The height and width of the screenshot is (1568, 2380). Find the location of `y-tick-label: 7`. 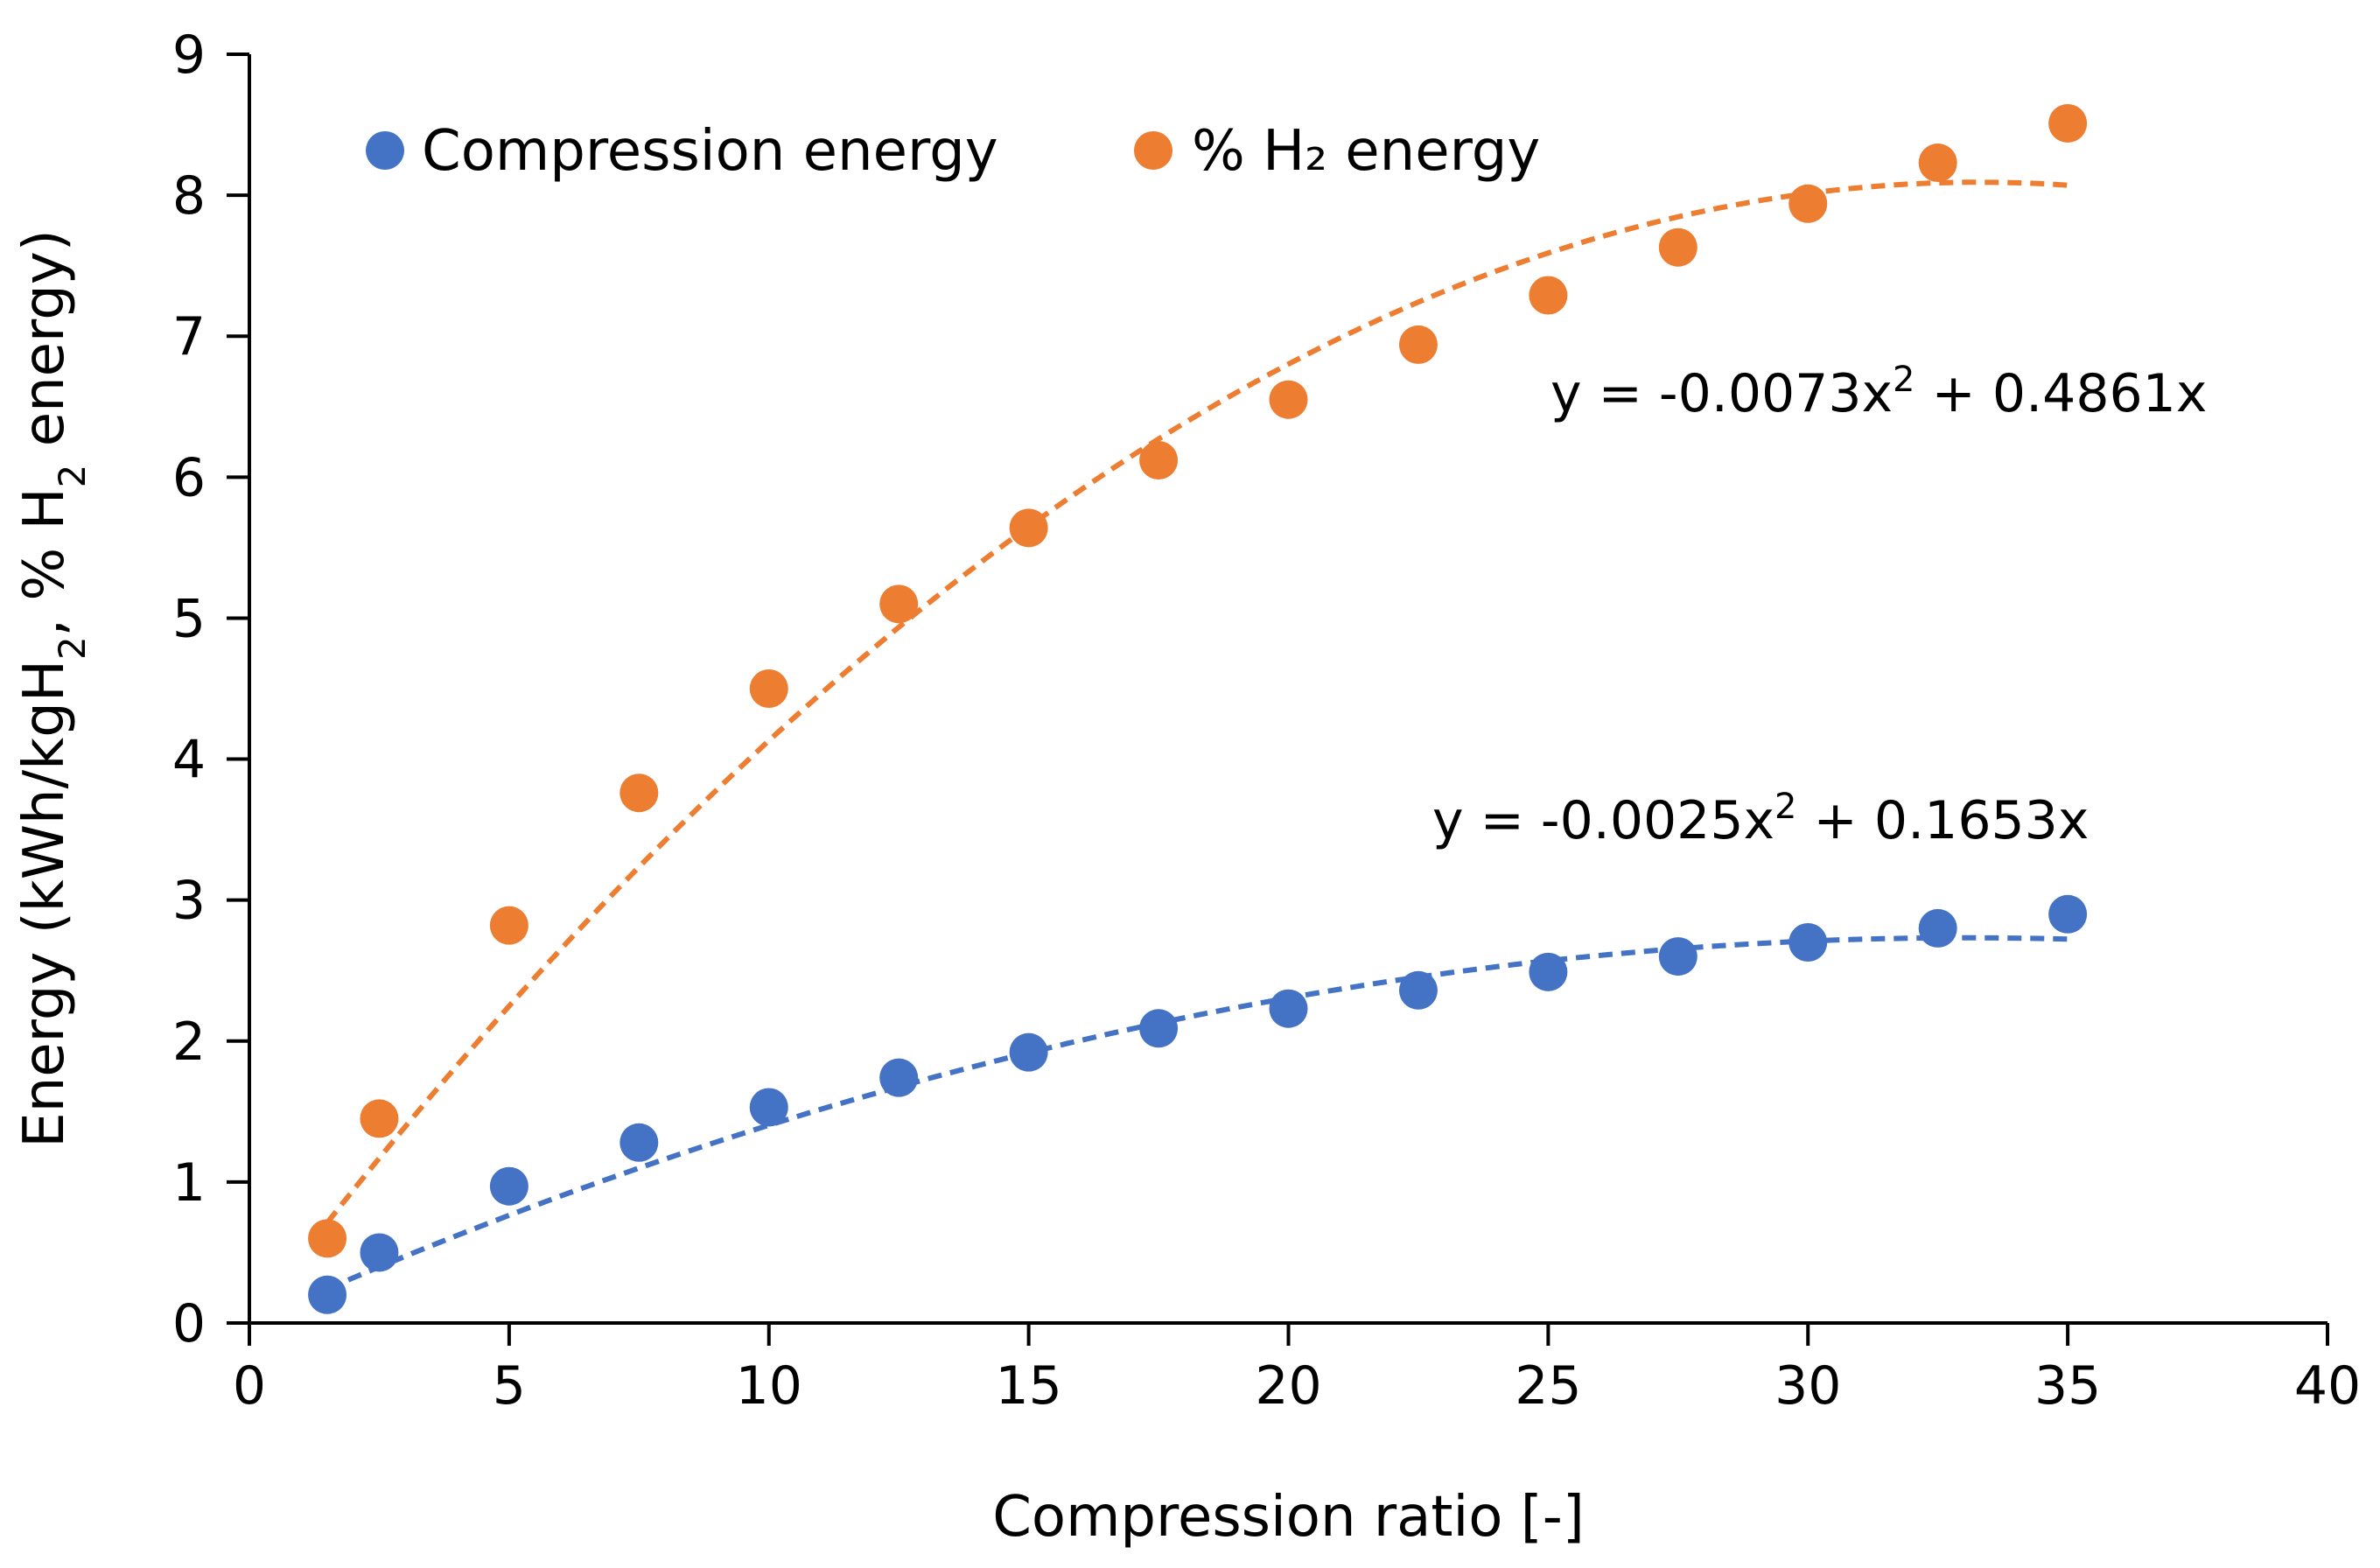

y-tick-label: 7 is located at coordinates (189, 337).